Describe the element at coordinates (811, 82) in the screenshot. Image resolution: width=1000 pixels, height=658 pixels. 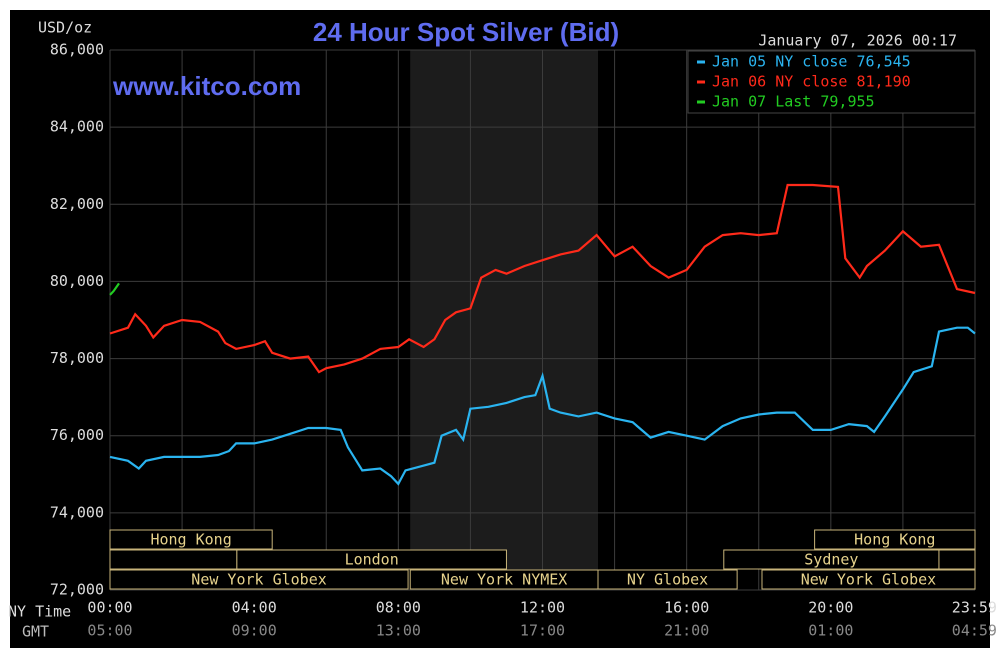
I see `legend-label: Jan 06 NY close 81,190` at that location.